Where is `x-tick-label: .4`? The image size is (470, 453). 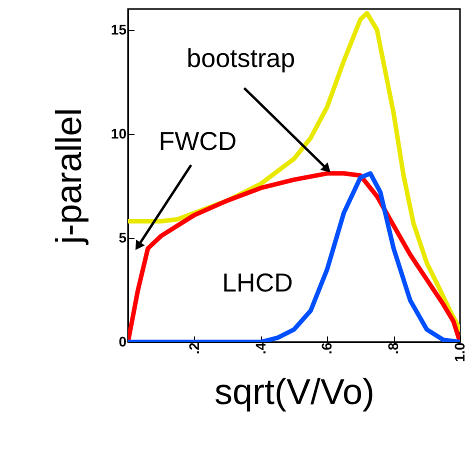
x-tick-label: .4 is located at coordinates (260, 348).